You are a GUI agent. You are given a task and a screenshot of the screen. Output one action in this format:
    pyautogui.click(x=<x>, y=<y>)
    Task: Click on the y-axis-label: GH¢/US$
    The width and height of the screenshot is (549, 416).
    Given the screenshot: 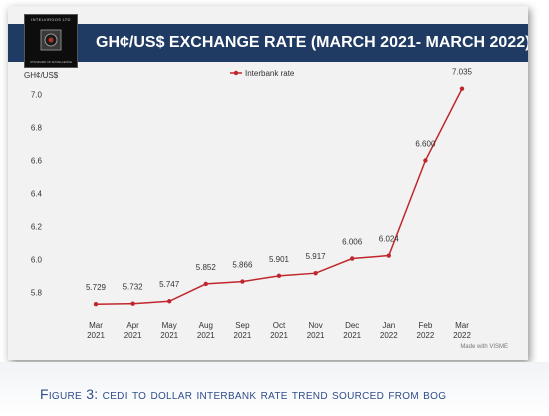 What is the action you would take?
    pyautogui.click(x=41, y=75)
    